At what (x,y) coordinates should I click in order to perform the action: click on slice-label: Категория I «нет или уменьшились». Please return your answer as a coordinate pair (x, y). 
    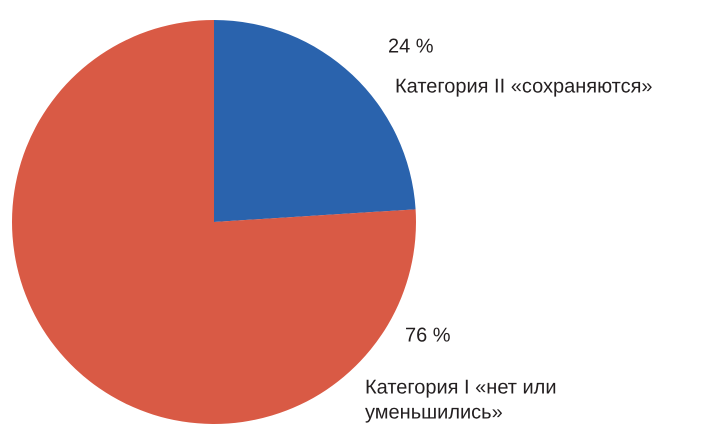
    Looking at the image, I should click on (461, 400).